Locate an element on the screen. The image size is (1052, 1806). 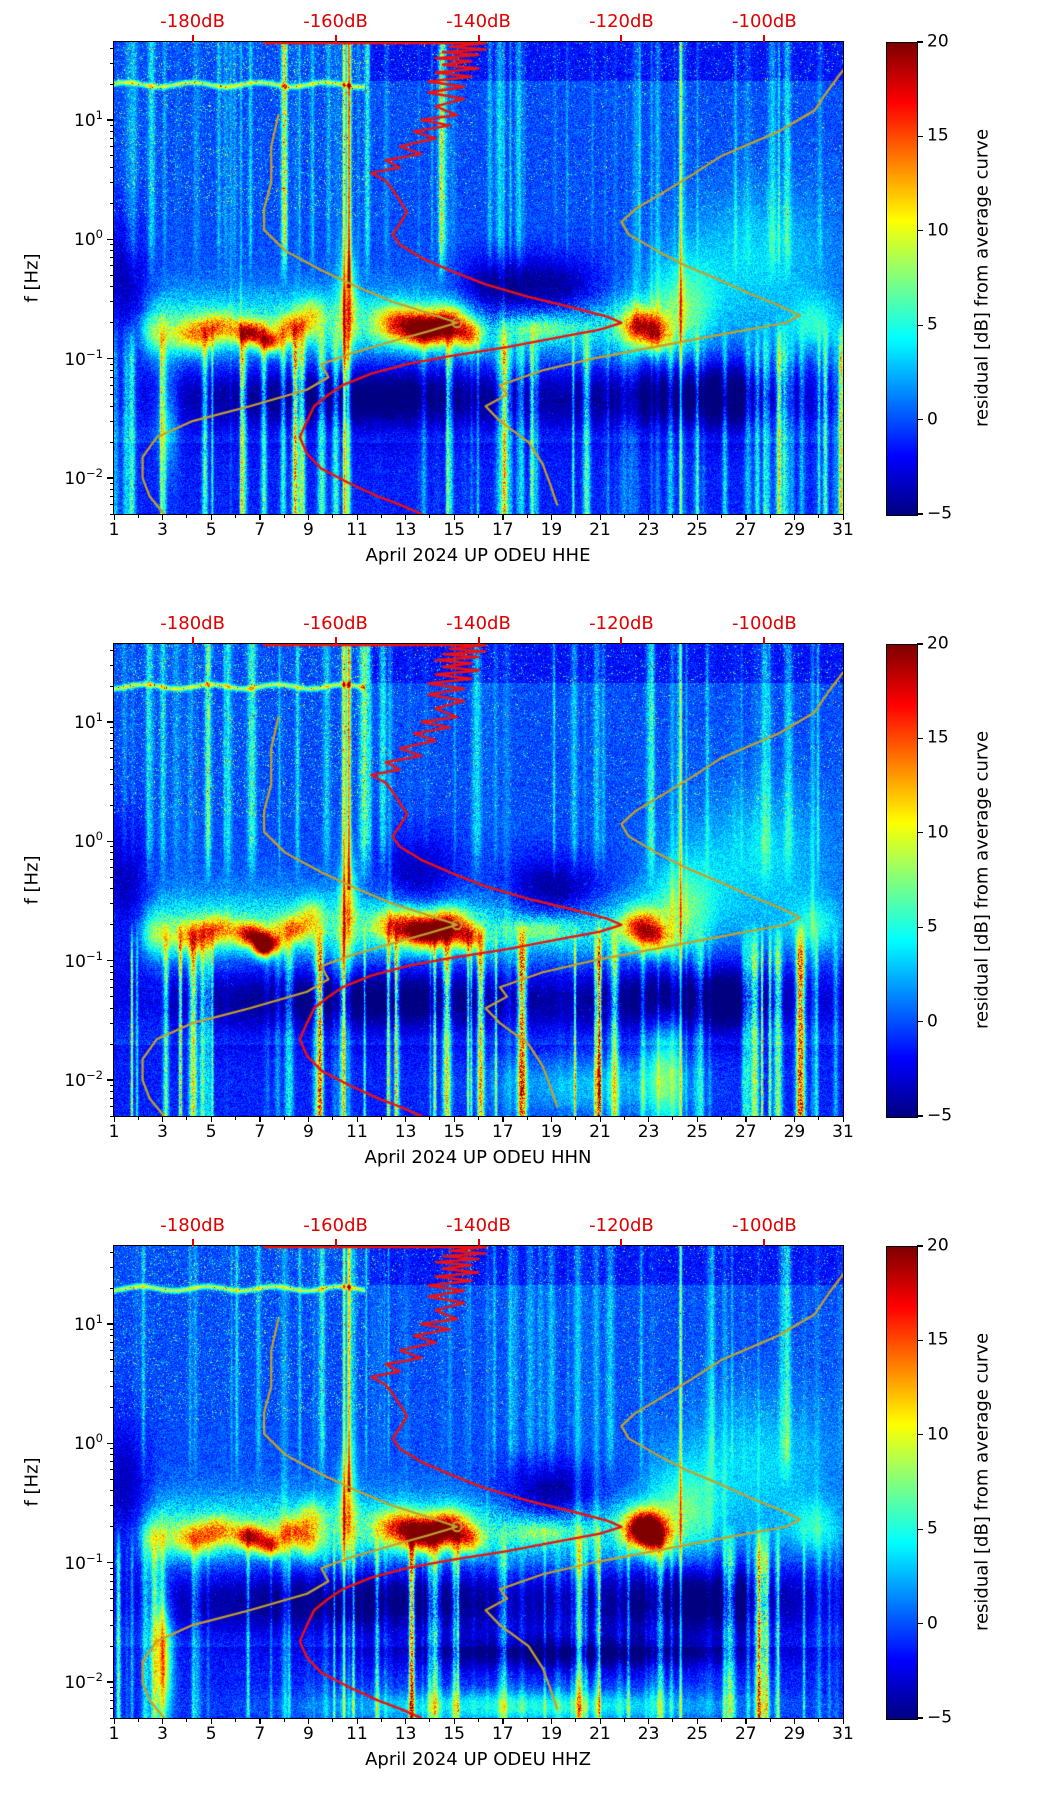
x-tick-label: 7 is located at coordinates (260, 1132).